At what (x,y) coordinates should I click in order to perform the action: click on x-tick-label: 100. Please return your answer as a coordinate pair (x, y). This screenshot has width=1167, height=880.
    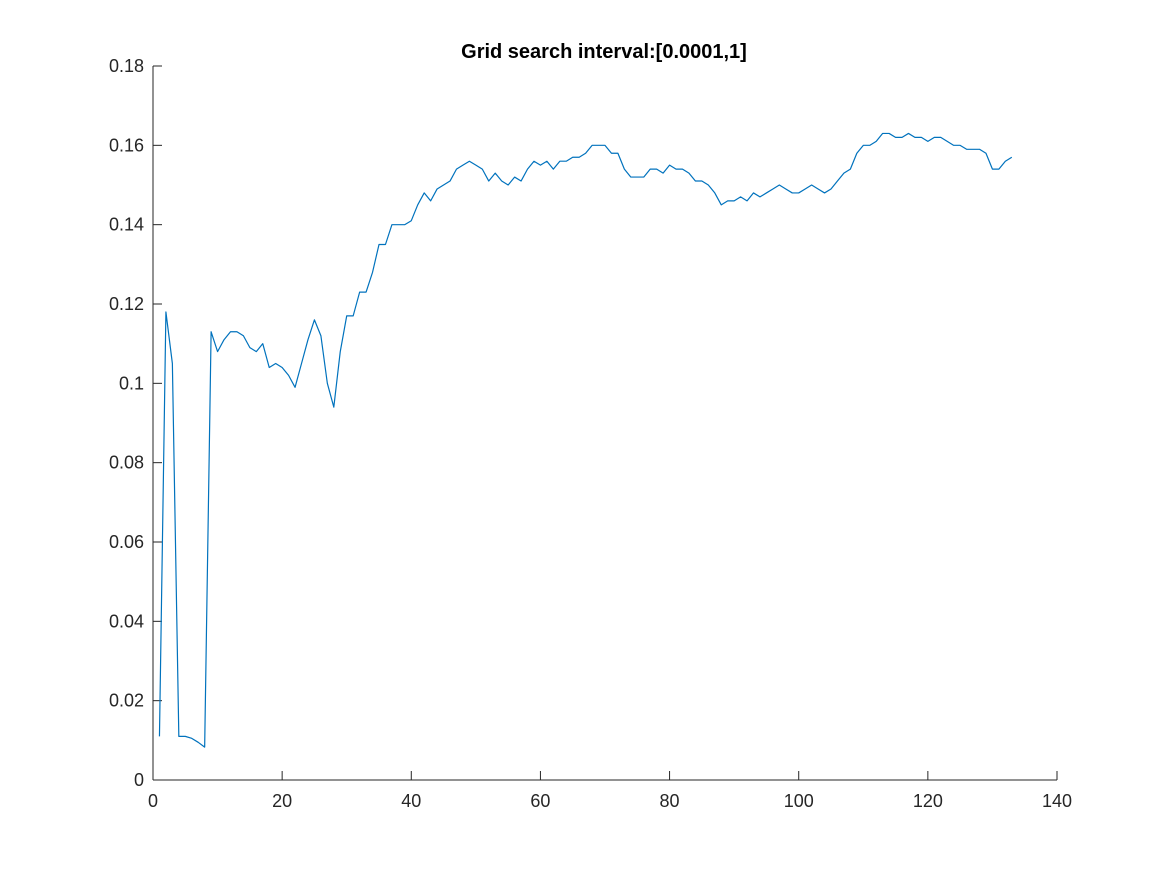
    Looking at the image, I should click on (799, 801).